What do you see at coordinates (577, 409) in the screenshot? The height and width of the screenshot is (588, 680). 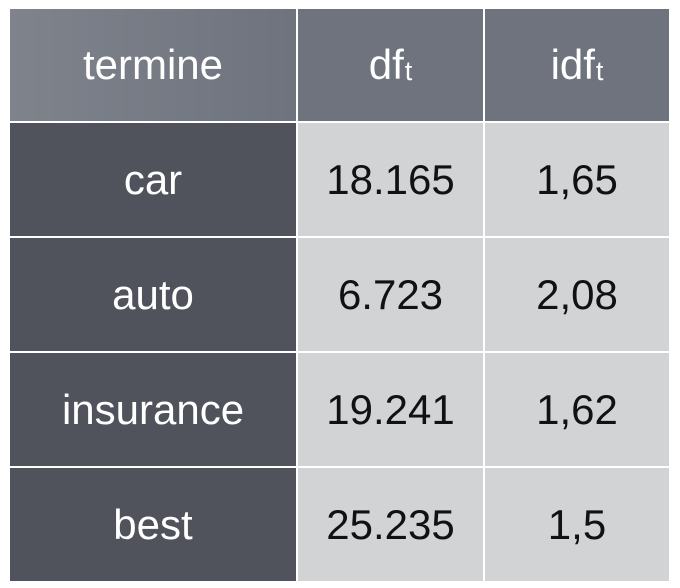 I see `idf-value-insurance: 1,62` at bounding box center [577, 409].